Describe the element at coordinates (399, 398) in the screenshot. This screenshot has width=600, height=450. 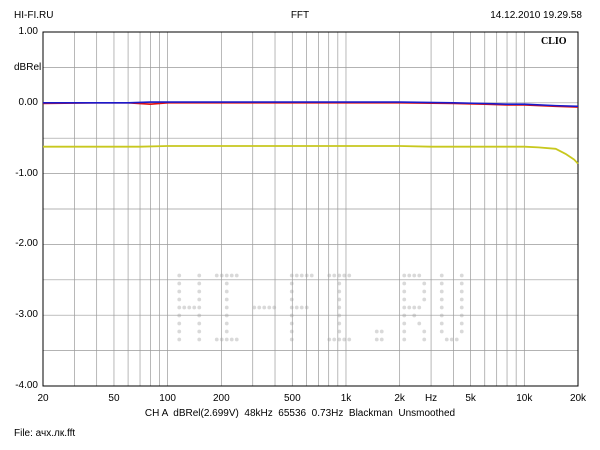
I see `x-tick-label: 2k` at that location.